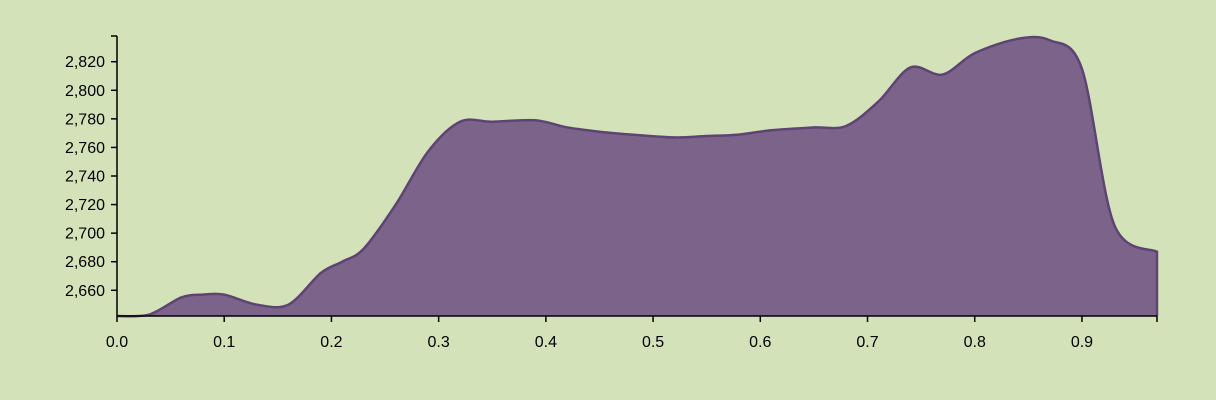 The image size is (1216, 400). Describe the element at coordinates (85, 205) in the screenshot. I see `y-tick-label: 2,720` at that location.